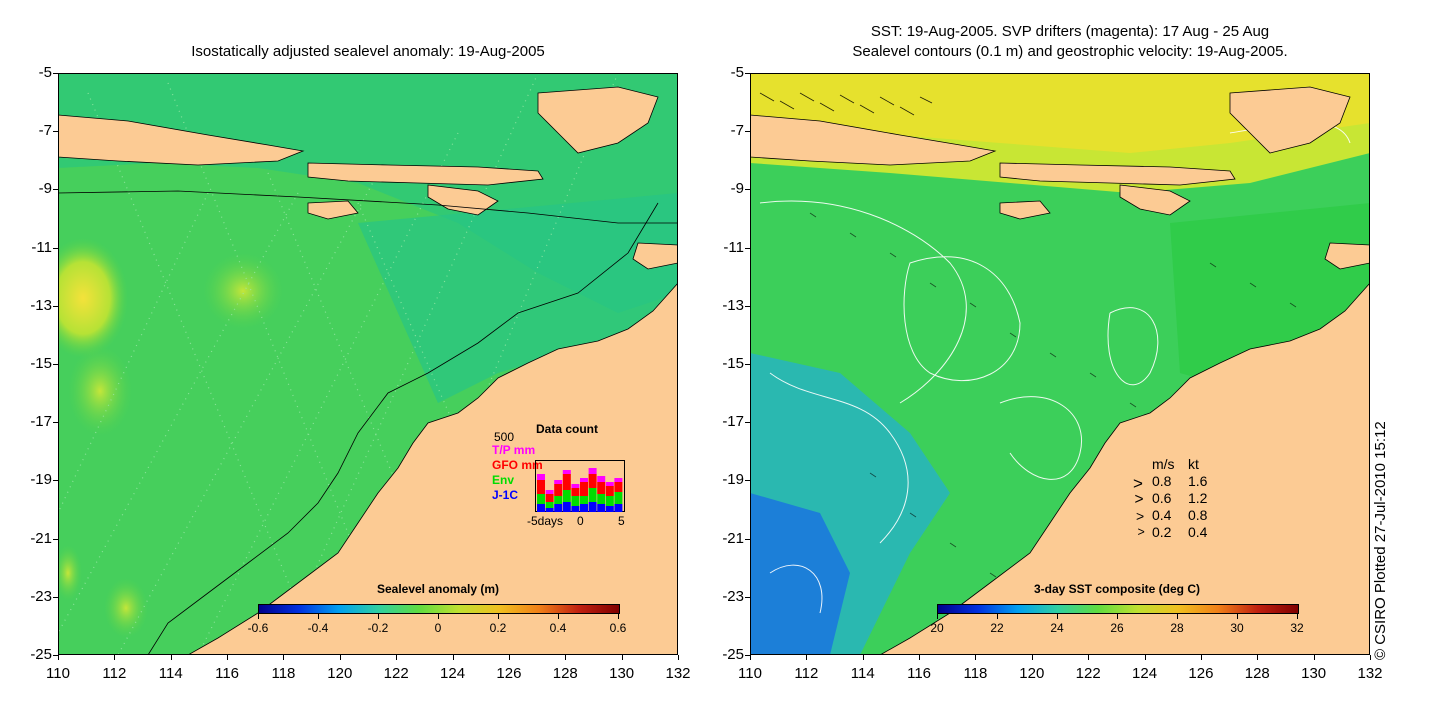 Image resolution: width=1440 pixels, height=720 pixels. I want to click on y-tick-label: -19, so click(733, 480).